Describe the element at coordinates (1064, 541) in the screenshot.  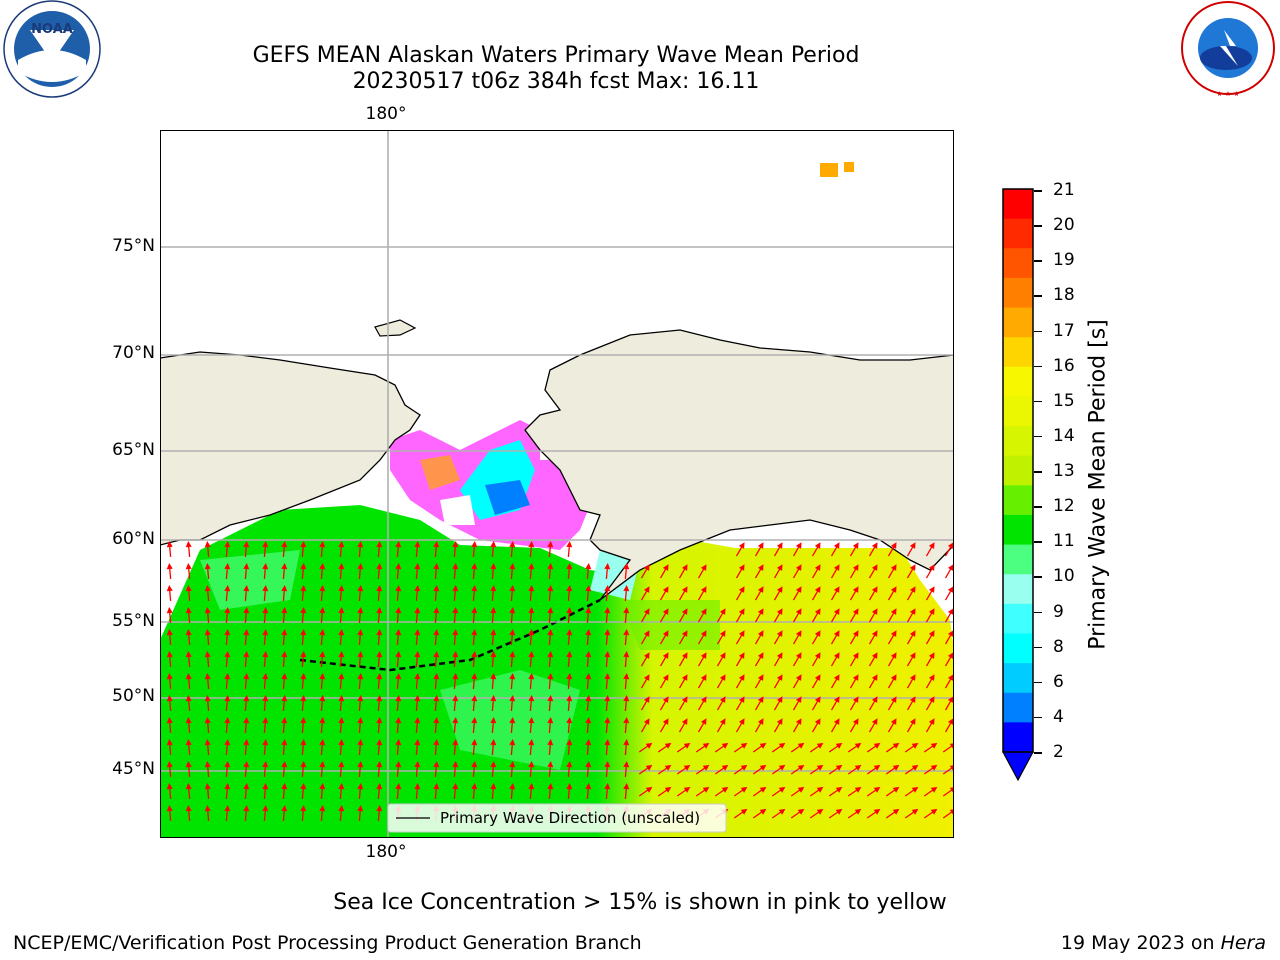
I see `colorbar-tick-label: 11` at that location.